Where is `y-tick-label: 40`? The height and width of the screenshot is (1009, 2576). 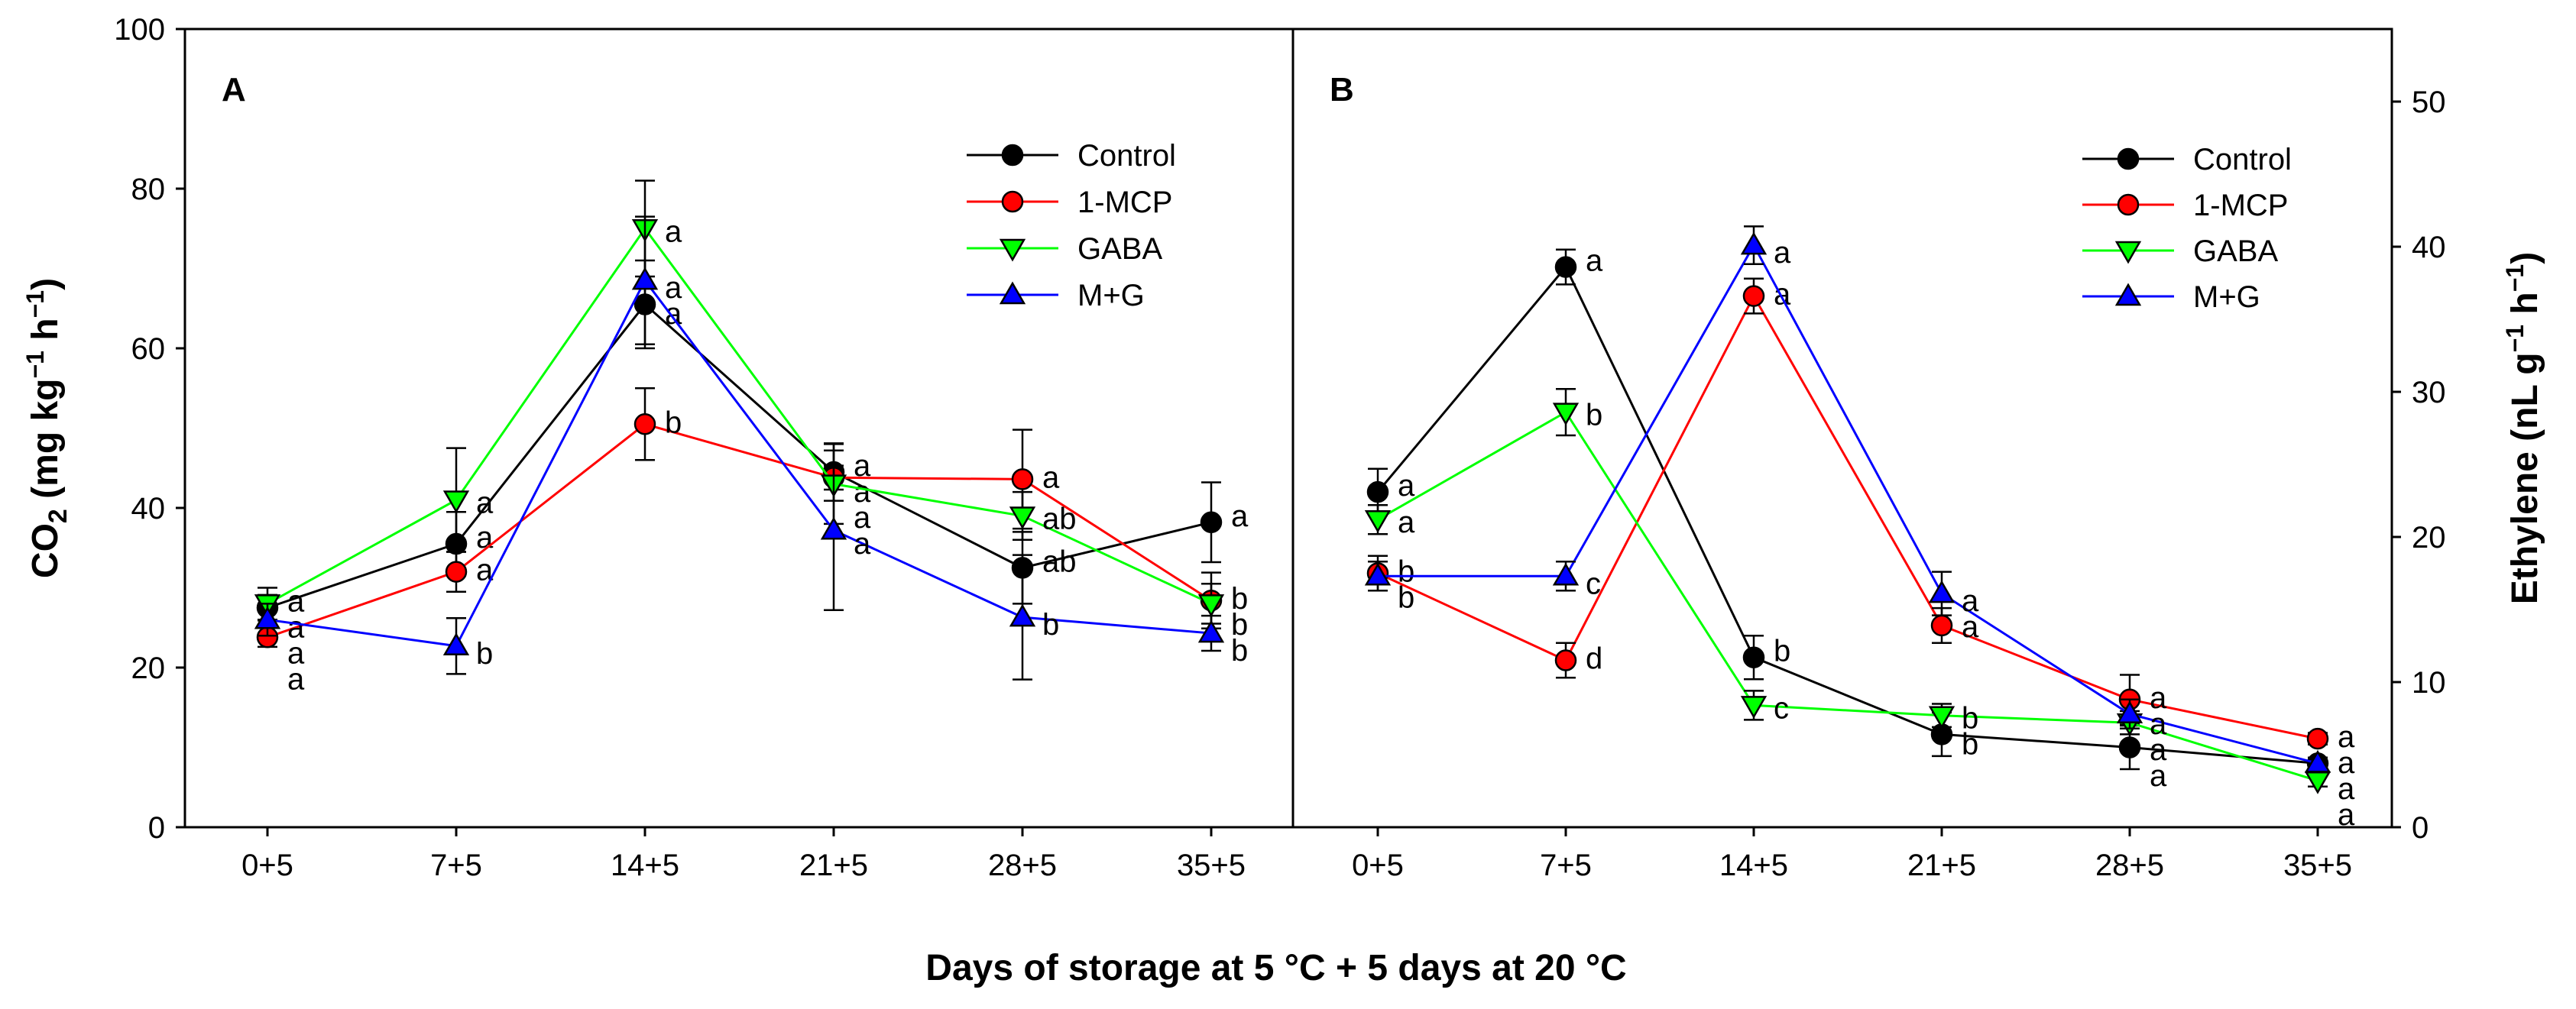
y-tick-label: 40 is located at coordinates (2429, 248).